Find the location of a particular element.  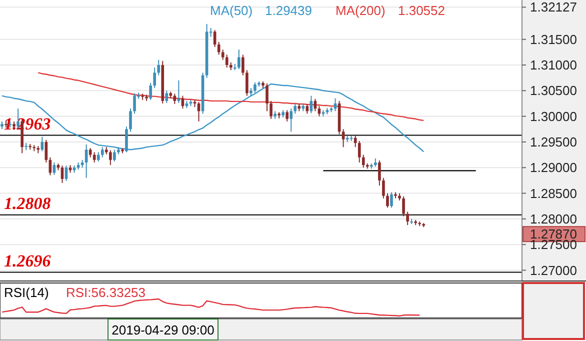

y-tick-label: 1.27000 is located at coordinates (553, 270).